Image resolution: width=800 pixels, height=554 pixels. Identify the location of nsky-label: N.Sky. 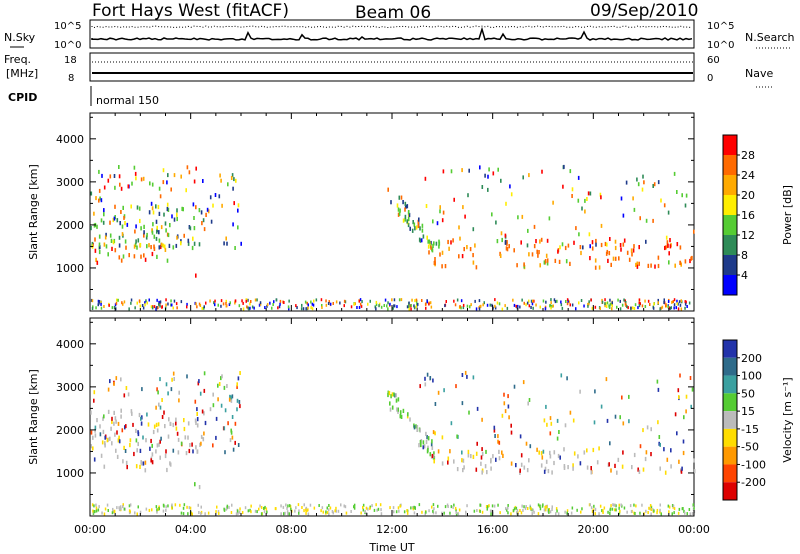
(20, 37).